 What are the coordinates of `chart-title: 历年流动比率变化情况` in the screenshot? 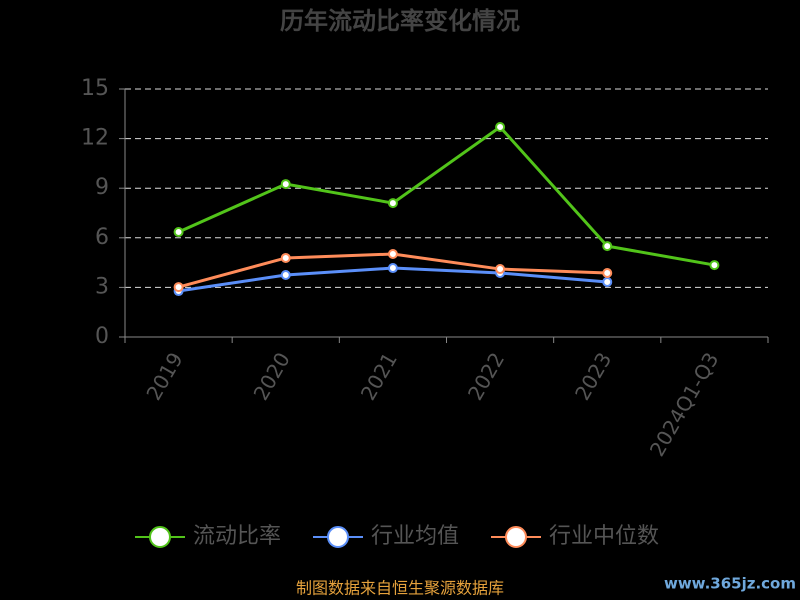 It's located at (400, 21).